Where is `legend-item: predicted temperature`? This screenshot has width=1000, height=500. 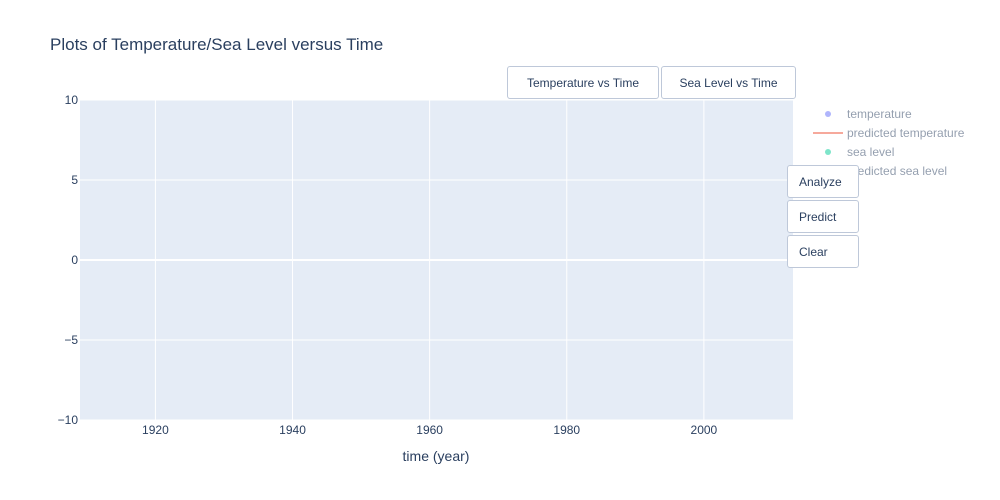 legend-item: predicted temperature is located at coordinates (889, 133).